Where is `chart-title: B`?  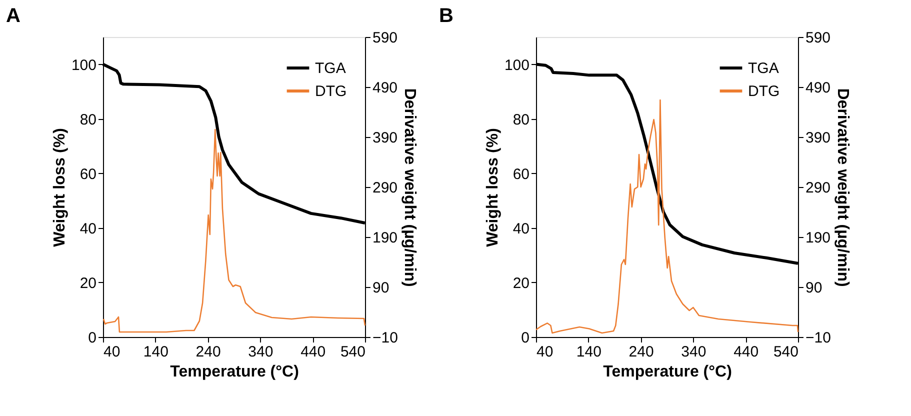
chart-title: B is located at coordinates (446, 16).